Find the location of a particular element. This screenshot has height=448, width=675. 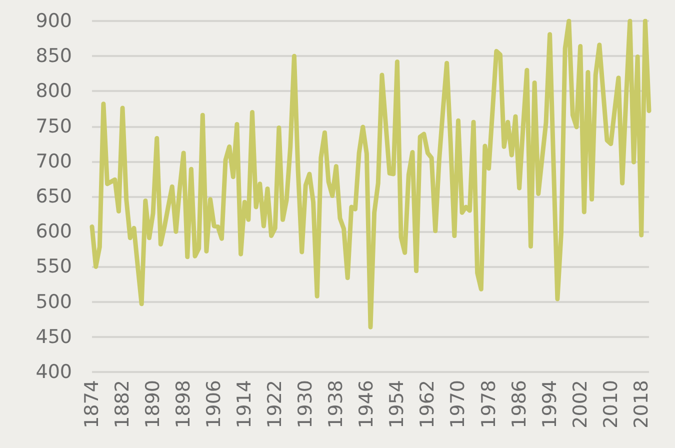

x-tick-label: 1962 is located at coordinates (427, 404).